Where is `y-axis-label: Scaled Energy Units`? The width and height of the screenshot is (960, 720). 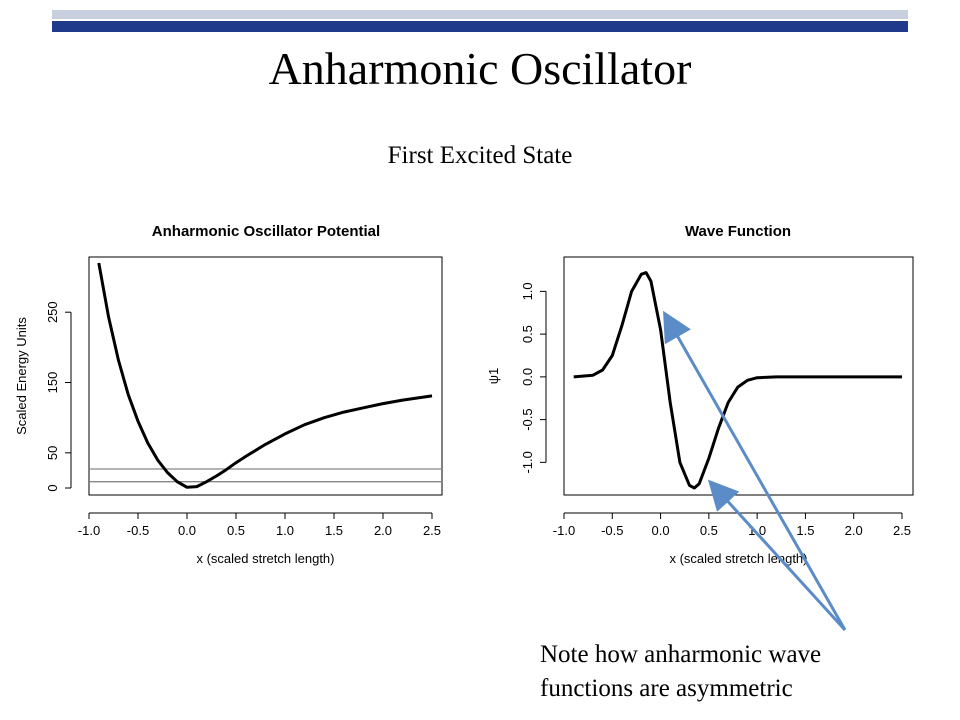 y-axis-label: Scaled Energy Units is located at coordinates (21, 376).